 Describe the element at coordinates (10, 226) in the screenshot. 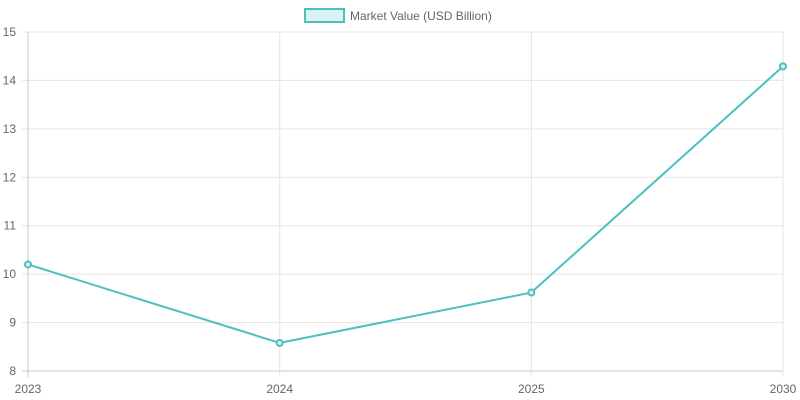

I see `y-tick-label: 11` at that location.